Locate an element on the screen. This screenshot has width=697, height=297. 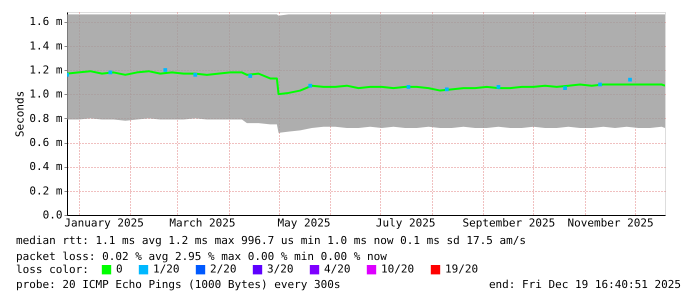
y-tick-label: 1.4 m is located at coordinates (46, 45).